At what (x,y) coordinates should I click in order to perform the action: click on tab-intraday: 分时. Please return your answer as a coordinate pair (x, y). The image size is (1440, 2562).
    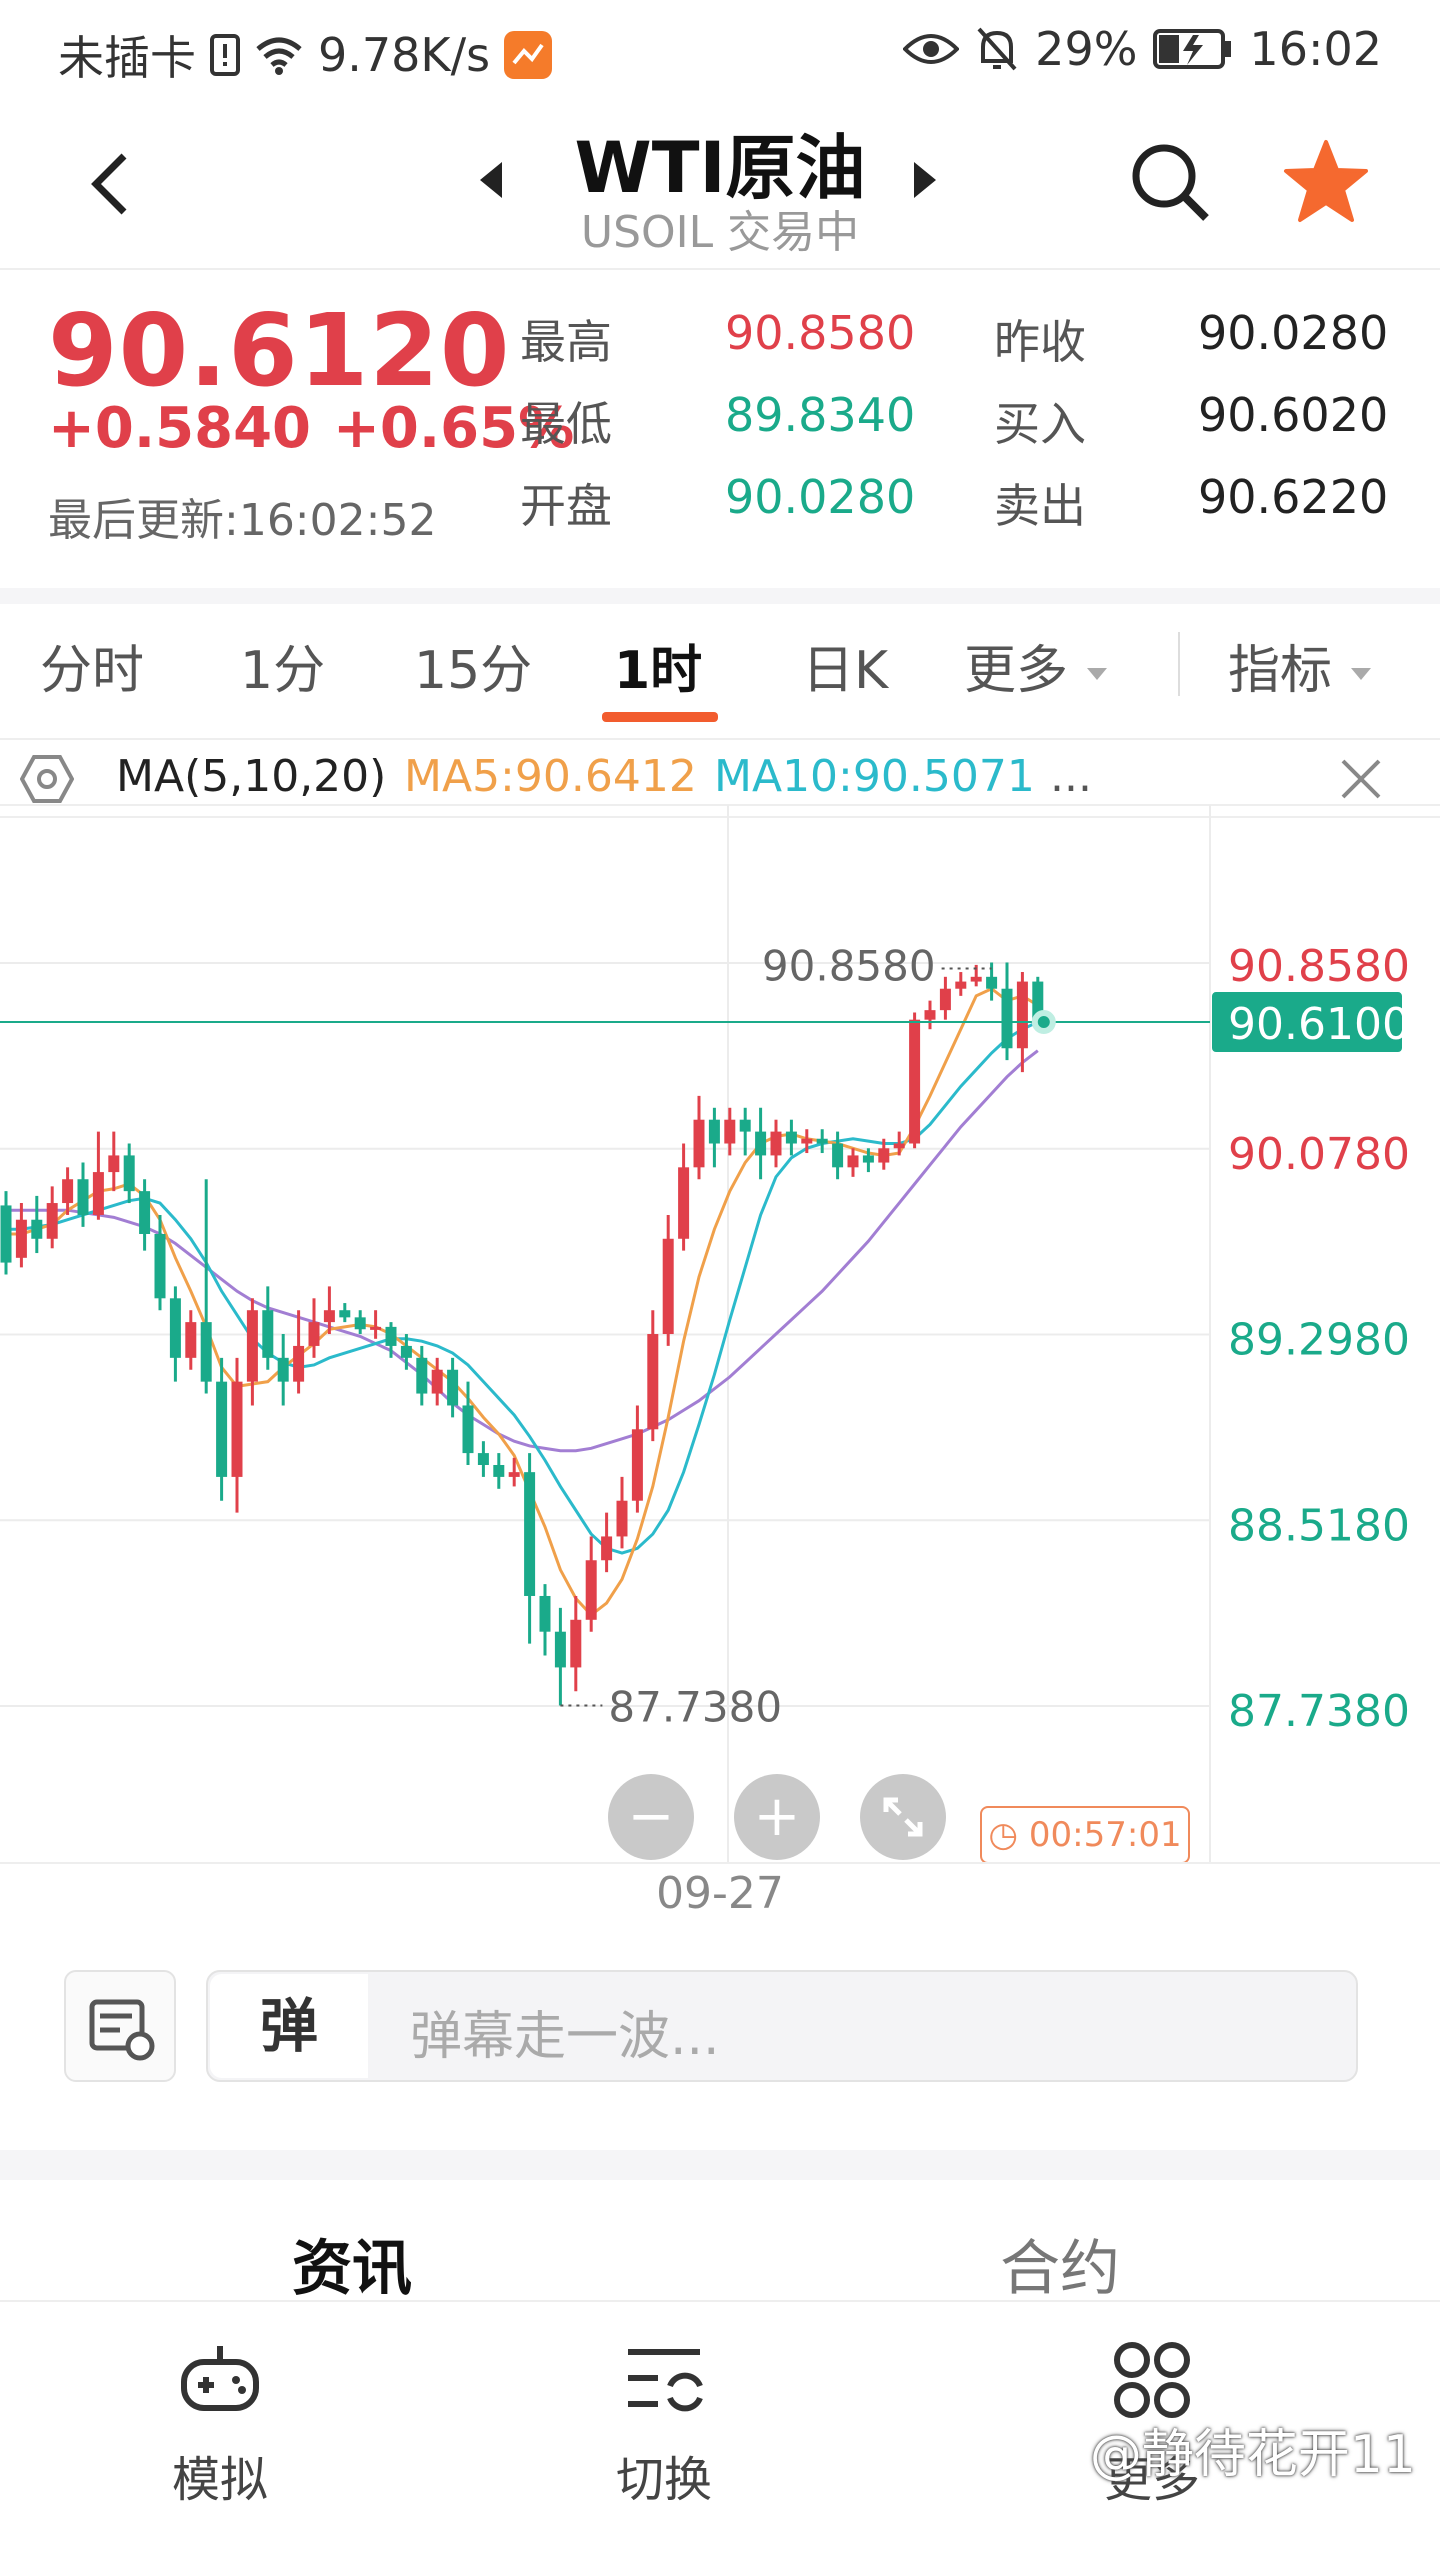
    Looking at the image, I should click on (92, 671).